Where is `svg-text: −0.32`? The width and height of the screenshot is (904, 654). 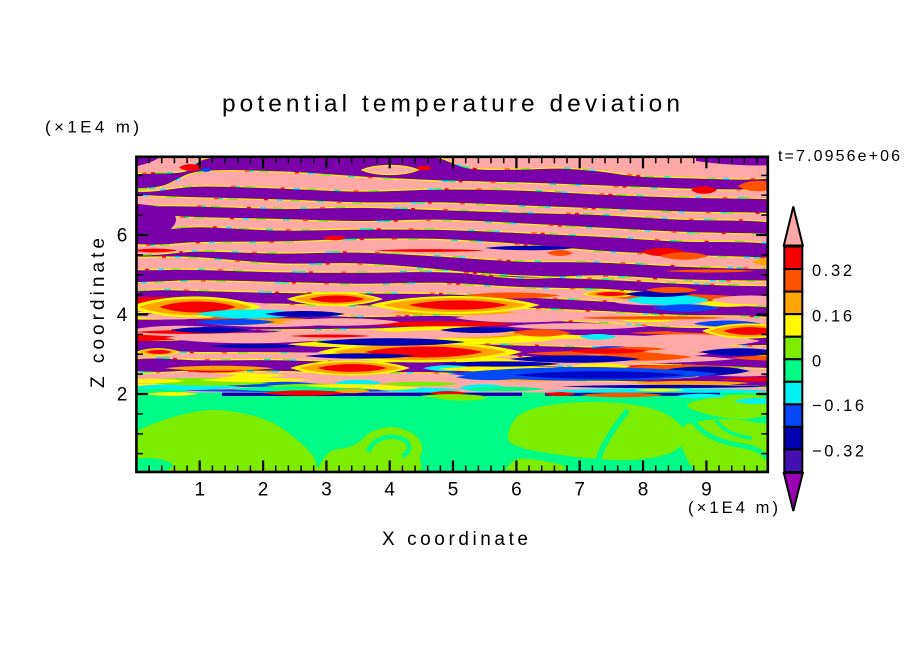 svg-text: −0.32 is located at coordinates (838, 452).